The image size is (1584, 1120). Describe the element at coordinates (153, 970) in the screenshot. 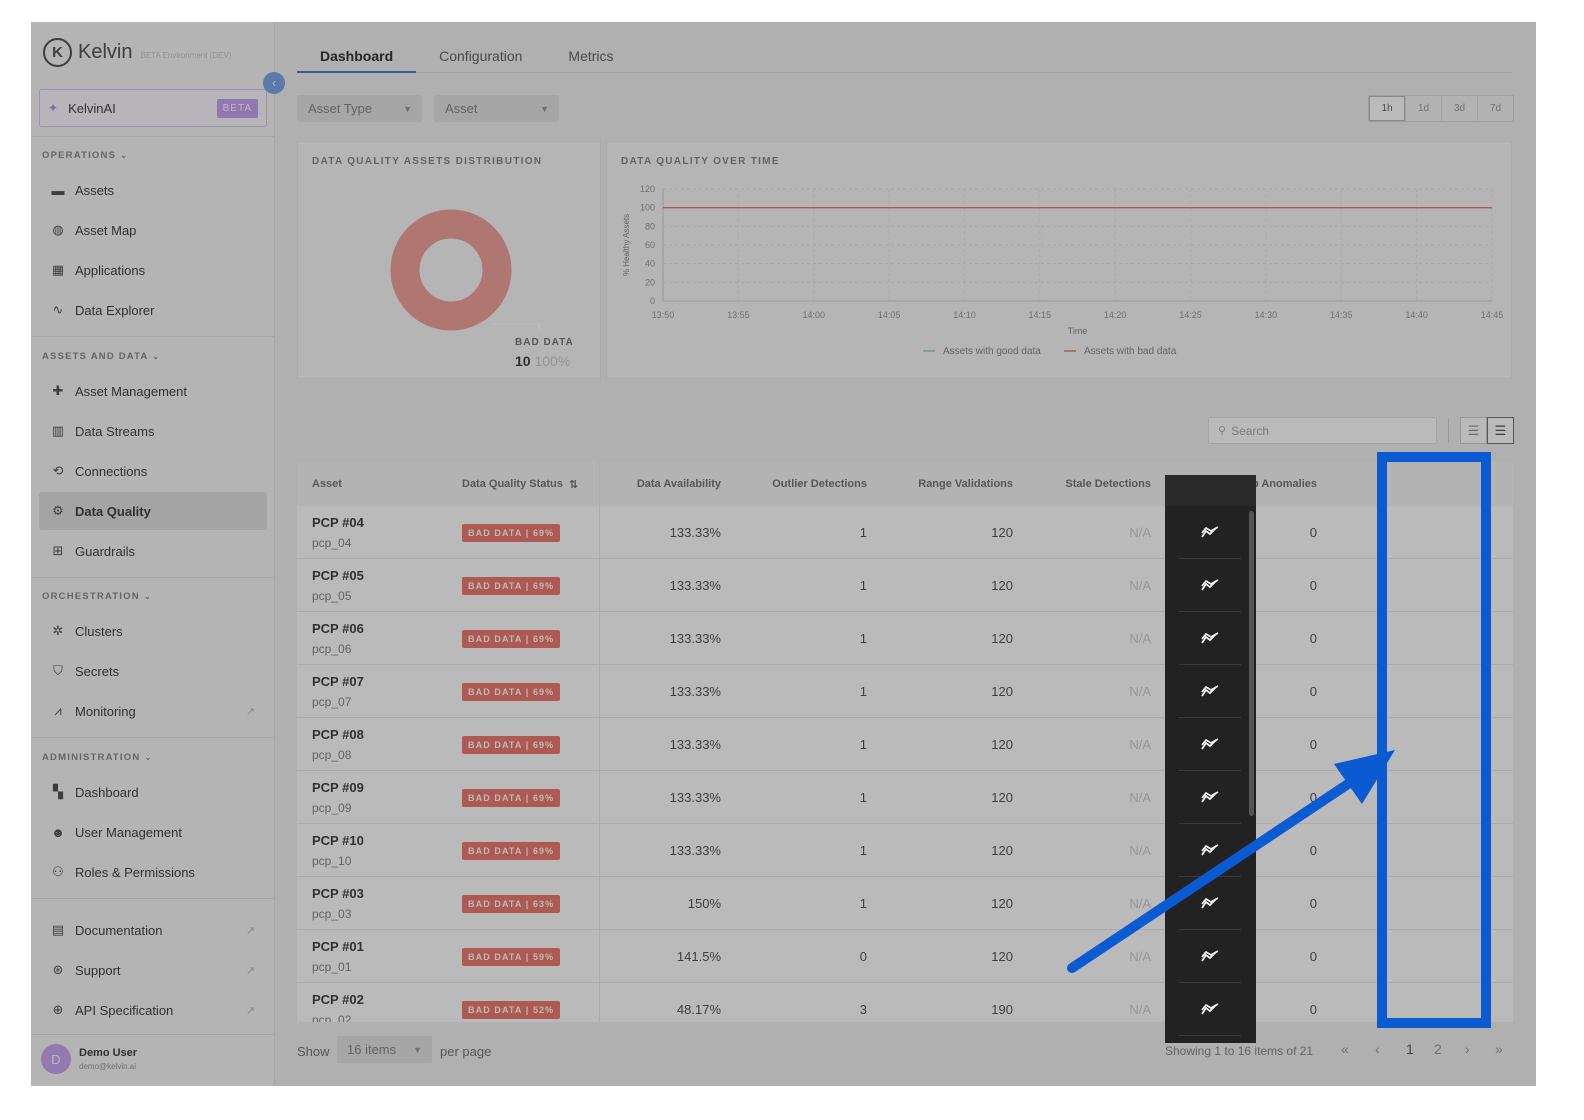

I see `sidebar-item-support: ⊛ Support ↗` at that location.